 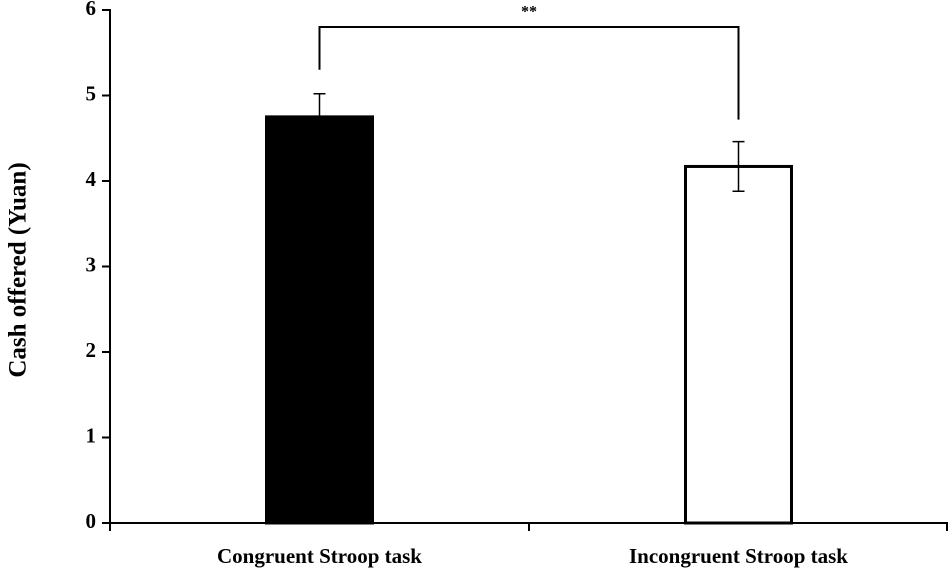 I want to click on x-tick-label: Congruent Stroop task, so click(x=319, y=556).